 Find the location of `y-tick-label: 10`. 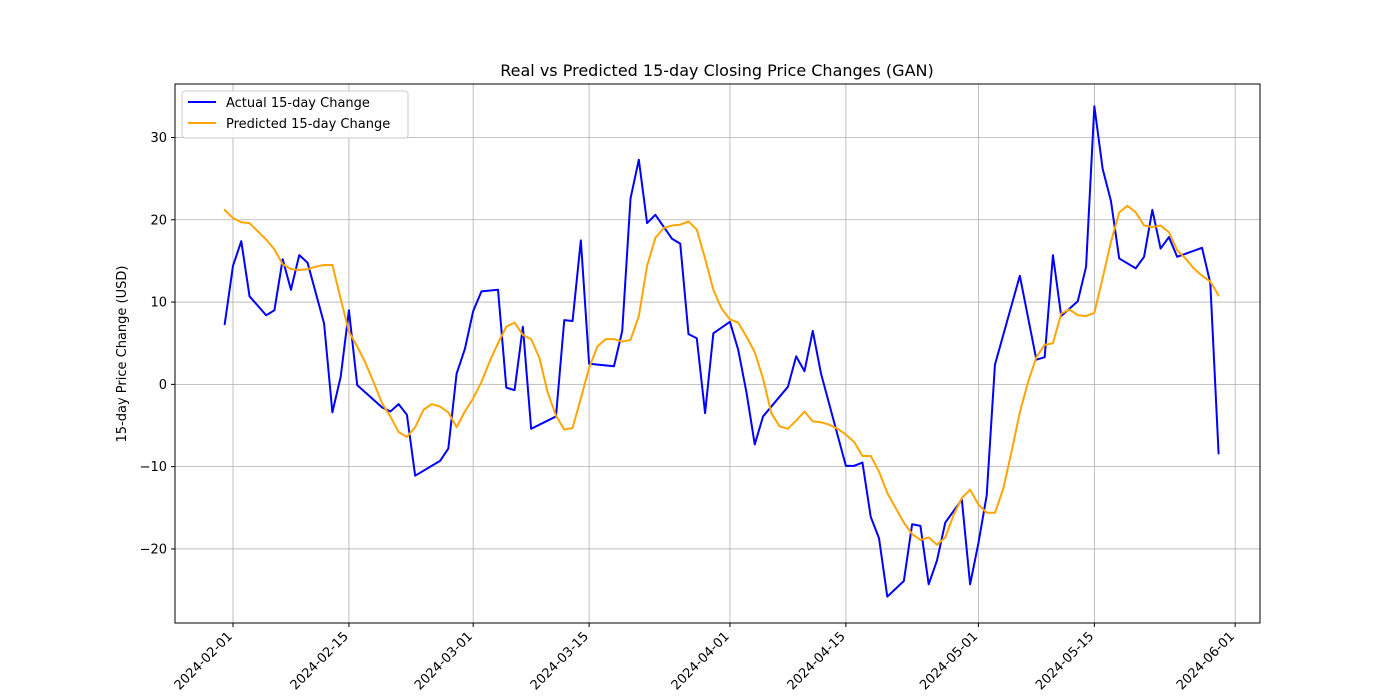

y-tick-label: 10 is located at coordinates (158, 303).